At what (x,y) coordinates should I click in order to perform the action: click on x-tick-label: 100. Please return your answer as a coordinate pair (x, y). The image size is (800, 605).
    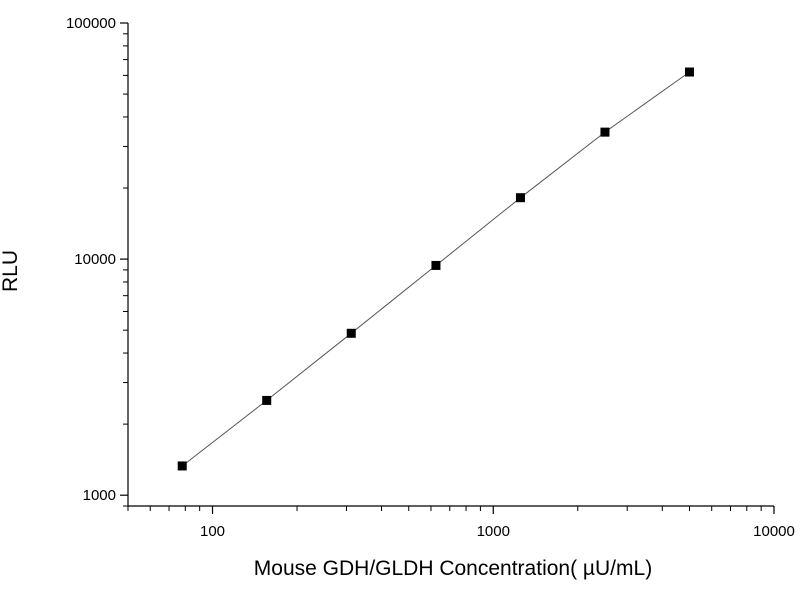
    Looking at the image, I should click on (212, 531).